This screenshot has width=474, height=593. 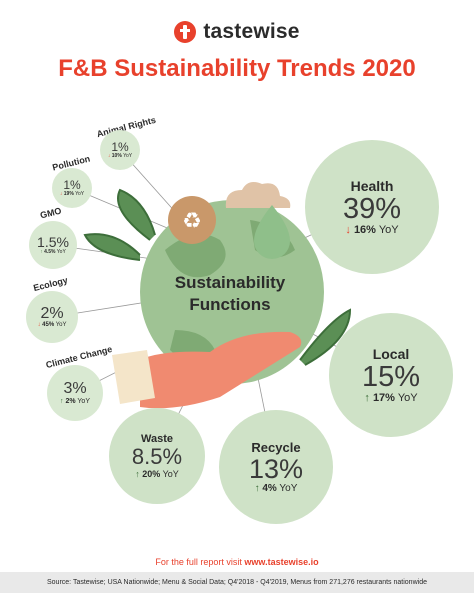 I want to click on bubble-label-health: Health, so click(x=372, y=185).